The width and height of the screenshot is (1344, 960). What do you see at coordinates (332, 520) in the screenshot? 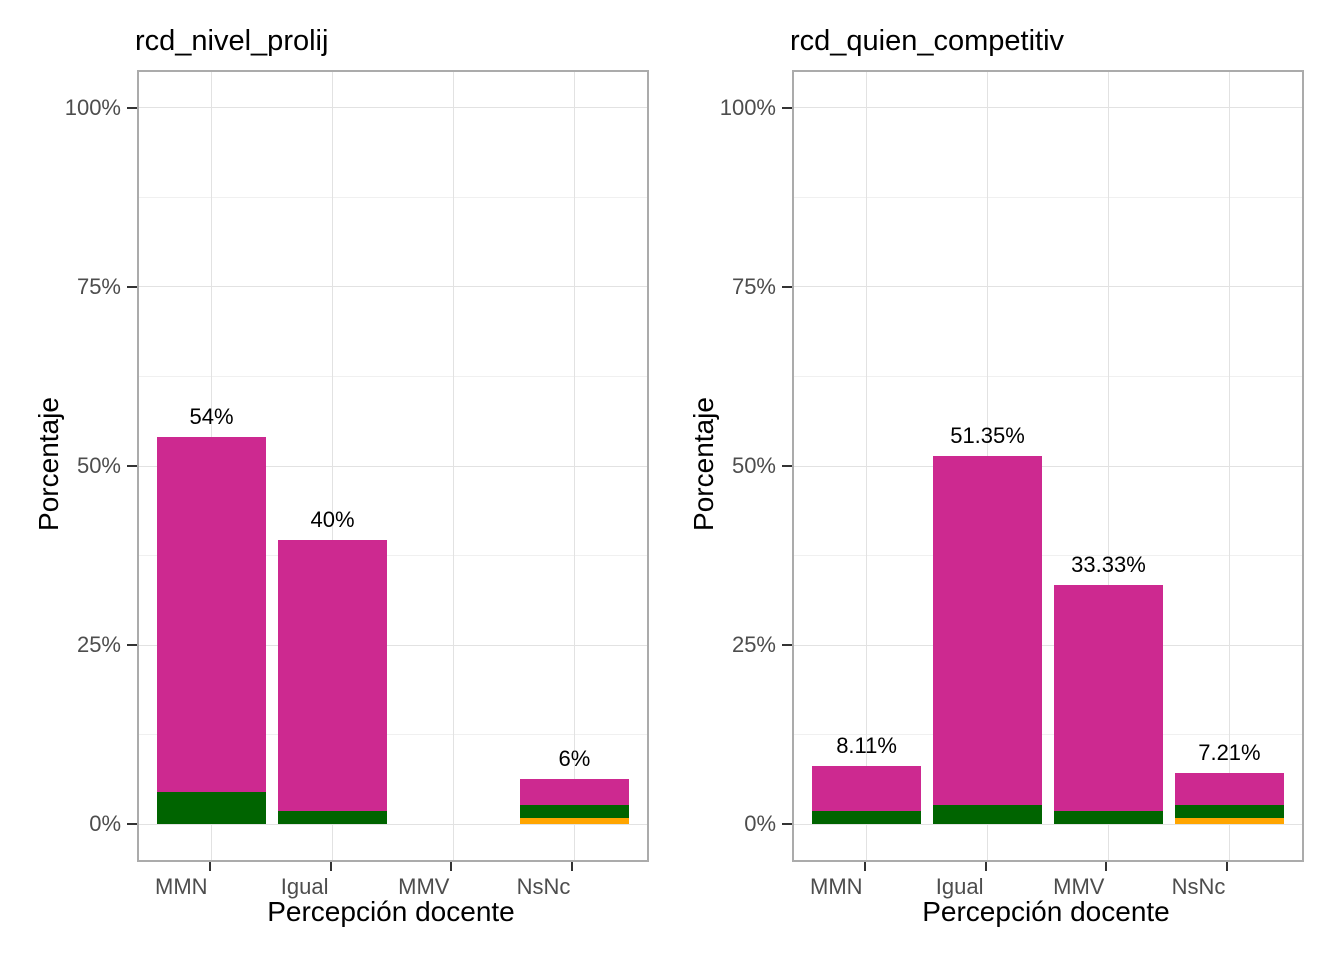
I see `bar-value-label: 40%` at bounding box center [332, 520].